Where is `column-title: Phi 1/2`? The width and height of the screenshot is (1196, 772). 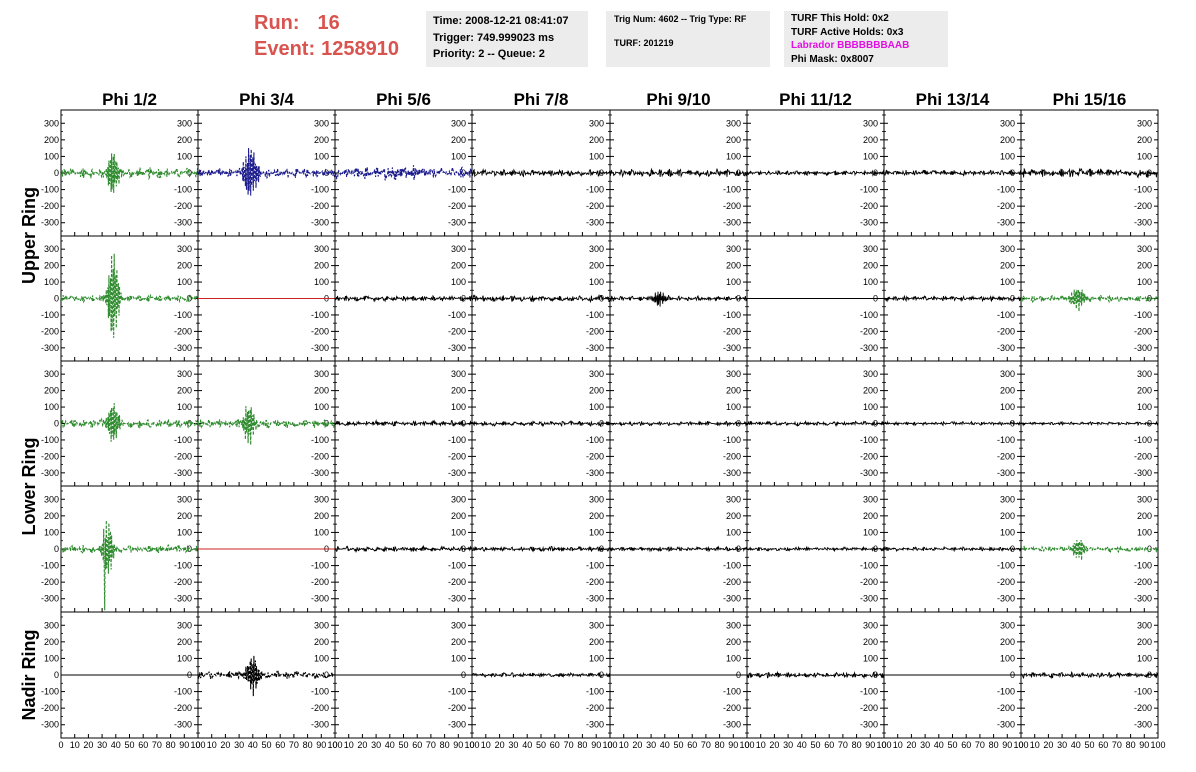
column-title: Phi 1/2 is located at coordinates (129, 99).